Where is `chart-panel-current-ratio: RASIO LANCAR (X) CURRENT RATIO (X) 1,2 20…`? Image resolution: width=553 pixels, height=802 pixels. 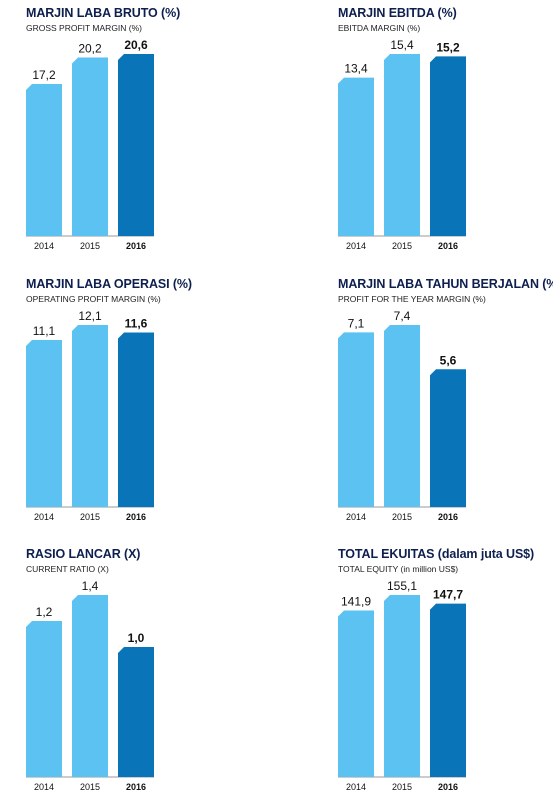
chart-panel-current-ratio: RASIO LANCAR (X) CURRENT RATIO (X) 1,2 20… is located at coordinates (156, 674).